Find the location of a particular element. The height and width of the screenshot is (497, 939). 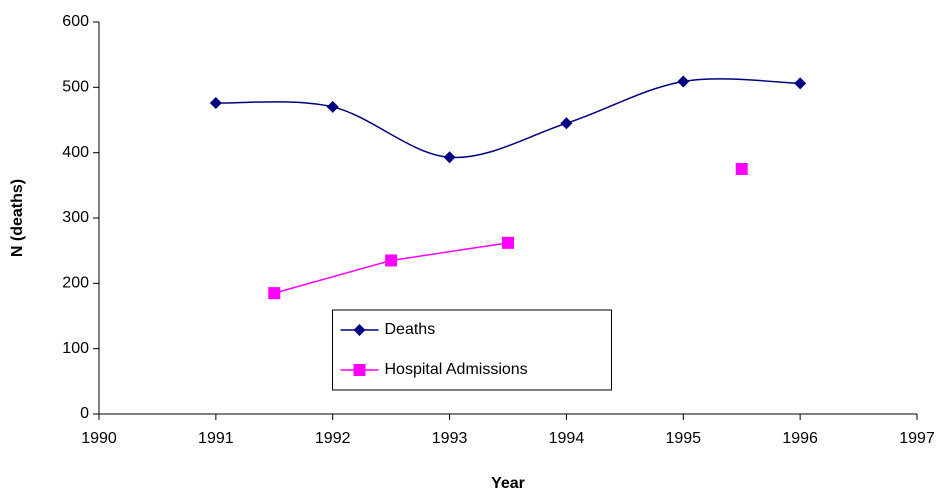

x-tick-label: 1991 is located at coordinates (216, 438).